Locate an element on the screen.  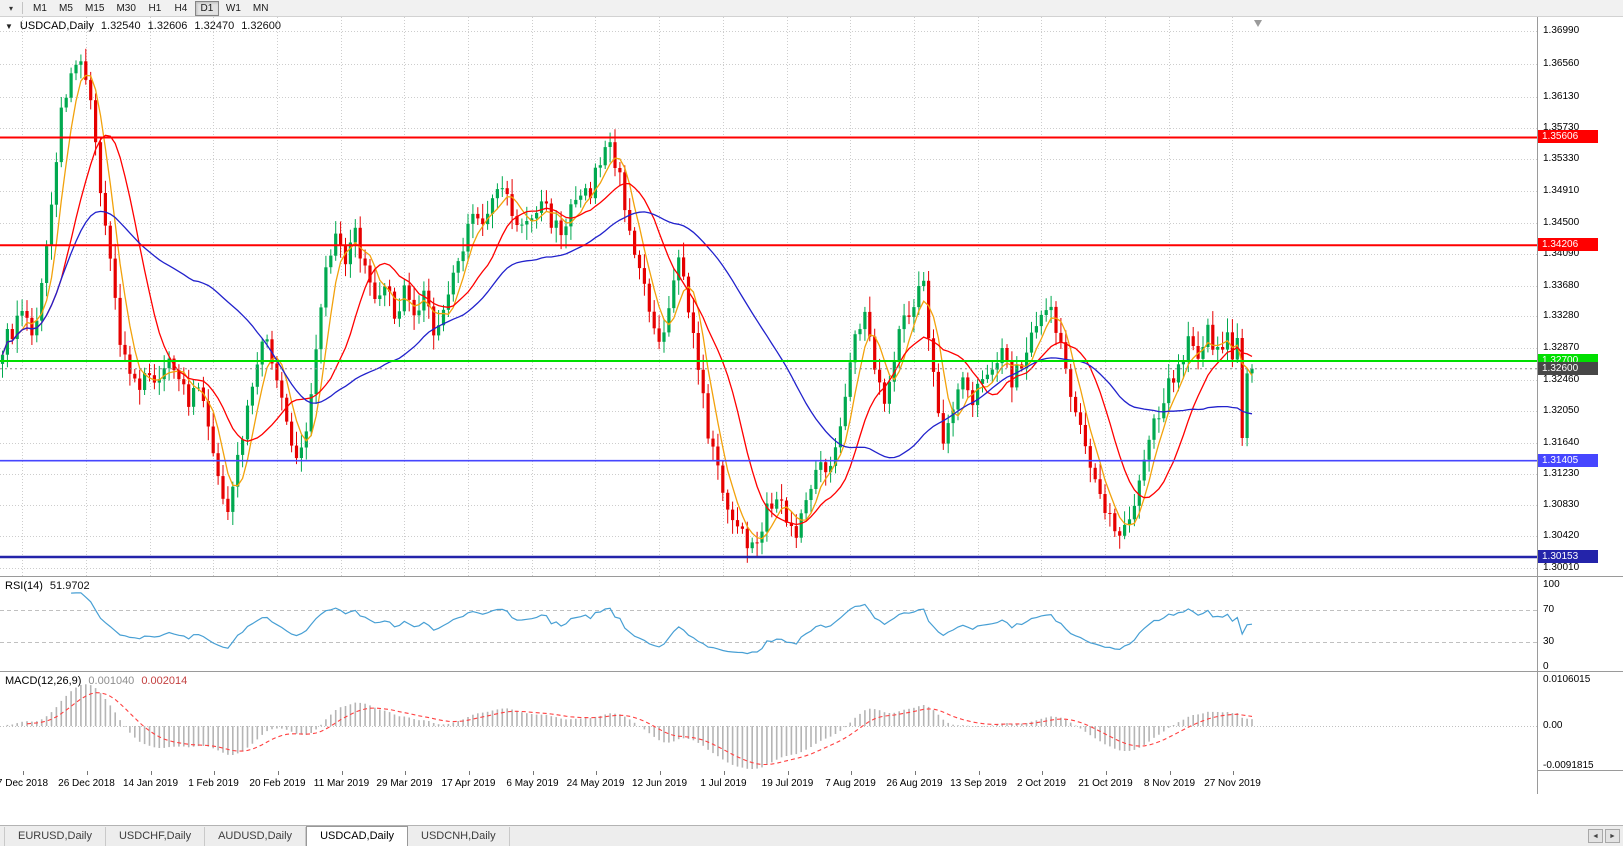
macd-indicator-label: MACD(12,26,9) 0.001040 0.002014 is located at coordinates (96, 681).